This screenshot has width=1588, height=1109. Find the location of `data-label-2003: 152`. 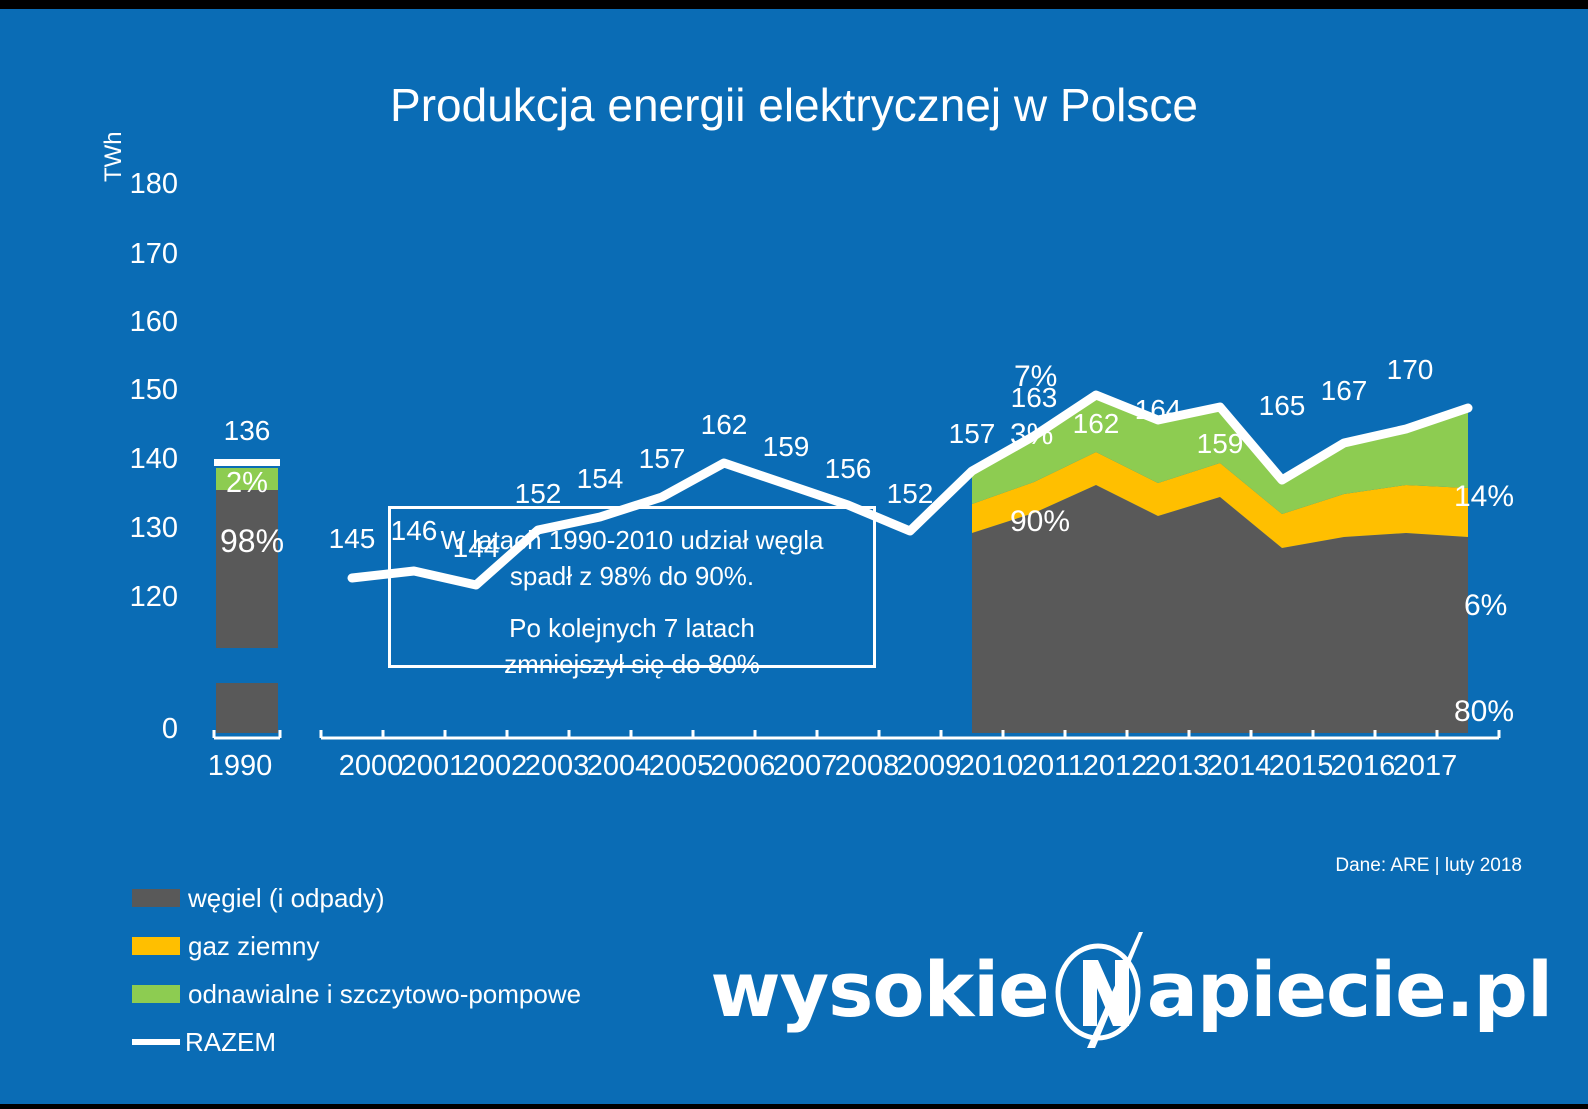

data-label-2003: 152 is located at coordinates (538, 493).